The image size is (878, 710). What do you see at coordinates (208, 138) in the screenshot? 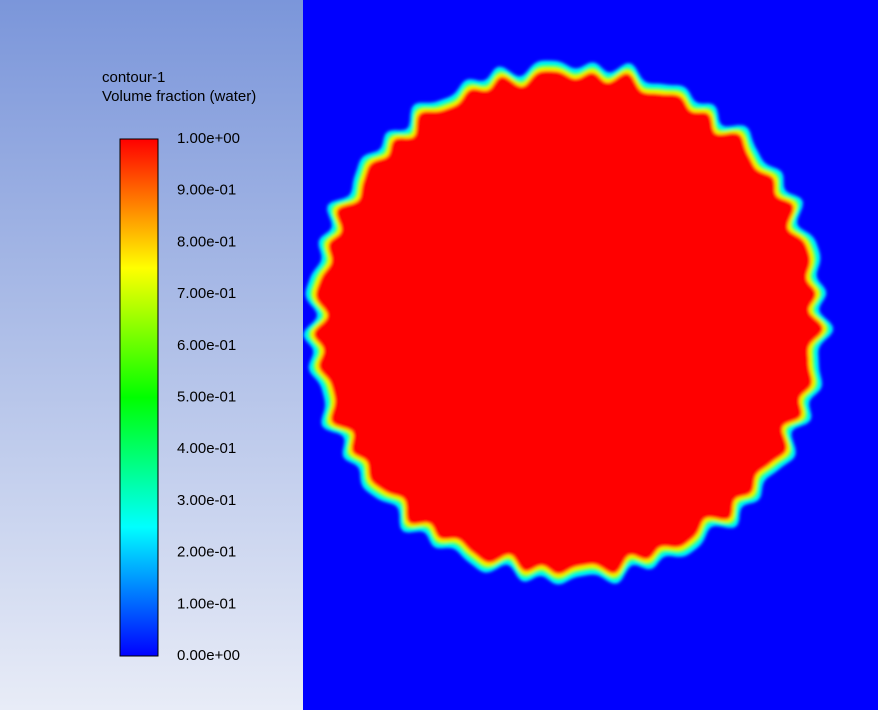
I see `colorbar-tick-label: 1.00e+00` at bounding box center [208, 138].